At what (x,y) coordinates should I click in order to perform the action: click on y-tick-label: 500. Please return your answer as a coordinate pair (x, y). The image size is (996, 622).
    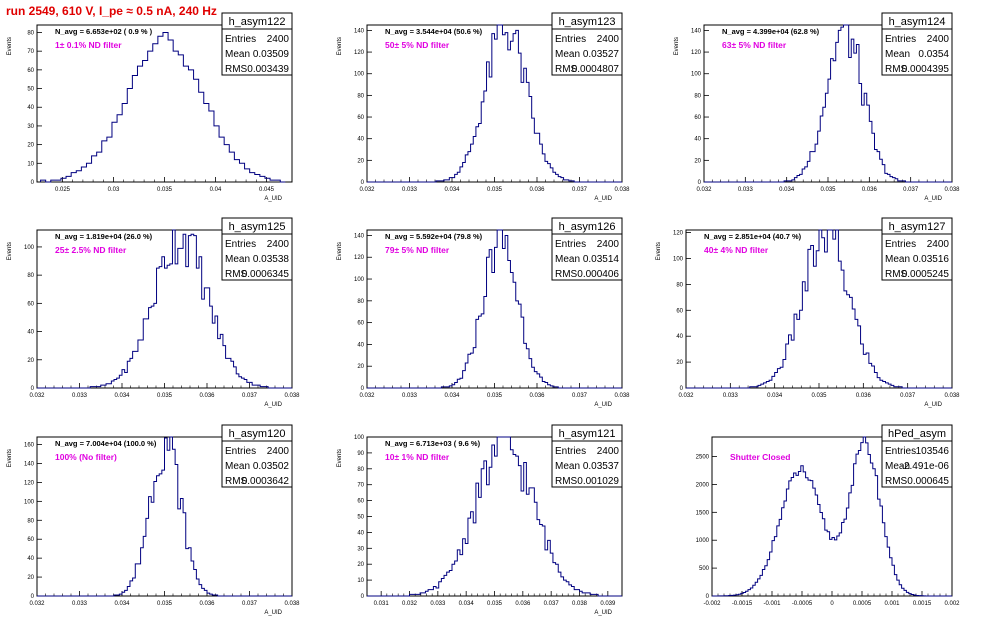
    Looking at the image, I should click on (704, 569).